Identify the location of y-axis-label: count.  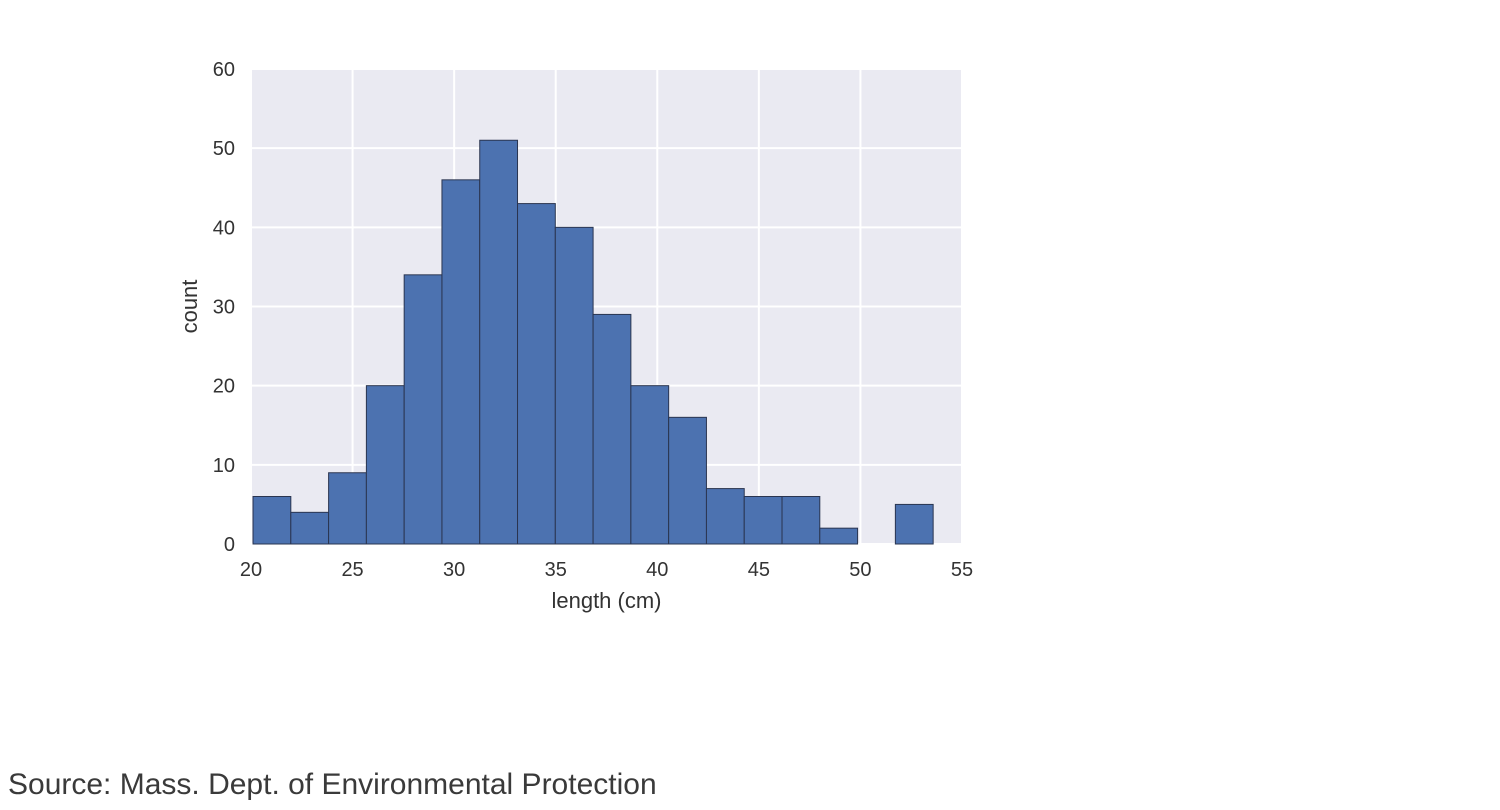
(189, 307).